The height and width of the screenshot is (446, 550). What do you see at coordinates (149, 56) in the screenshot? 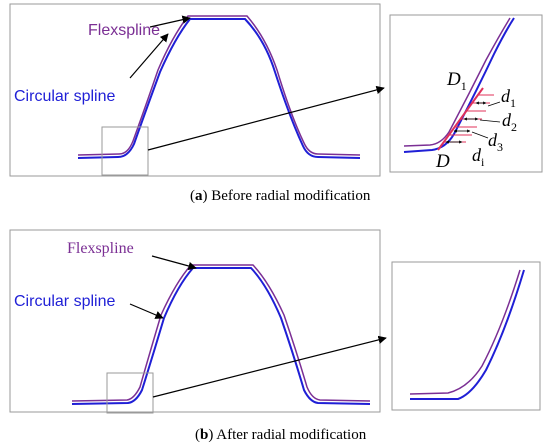
I see `panel-a-circular-spline-arrow` at bounding box center [149, 56].